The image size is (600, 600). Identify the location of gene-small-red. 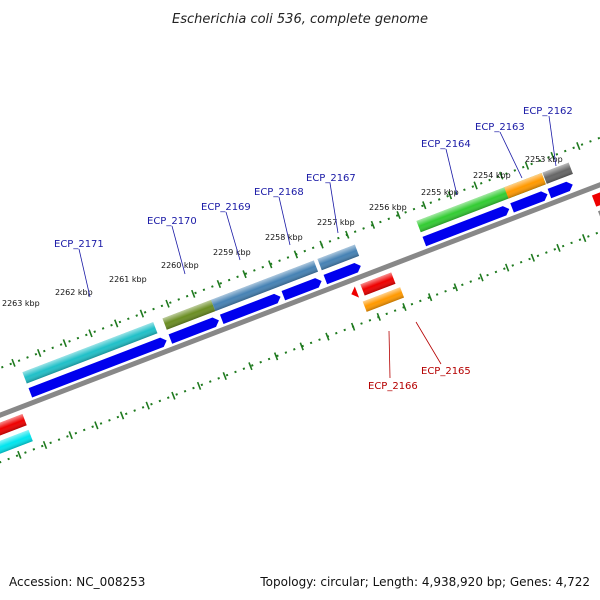
(355, 292).